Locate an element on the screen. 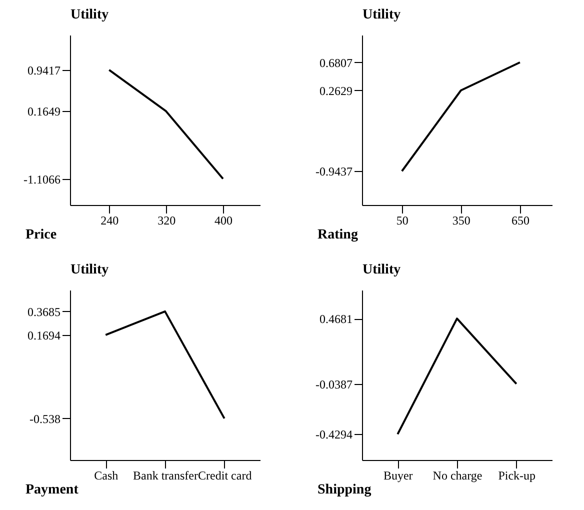 Image resolution: width=584 pixels, height=510 pixels. x-tick-label: Pick-up is located at coordinates (517, 475).